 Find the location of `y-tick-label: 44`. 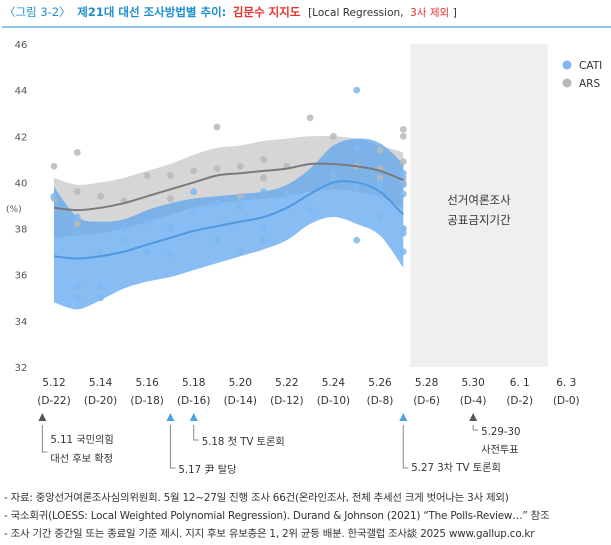

y-tick-label: 44 is located at coordinates (21, 91).